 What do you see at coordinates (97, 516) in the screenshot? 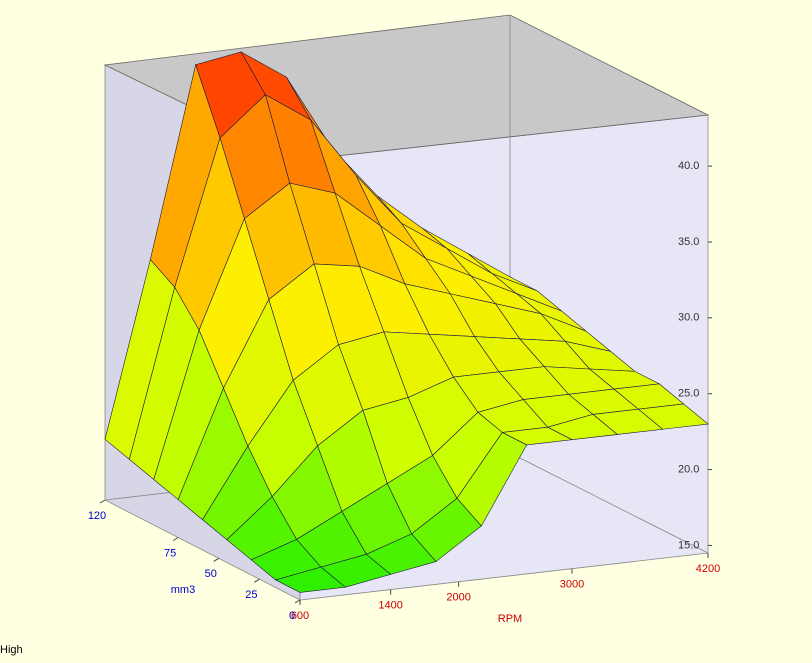
I see `y-tick-label: 120` at bounding box center [97, 516].